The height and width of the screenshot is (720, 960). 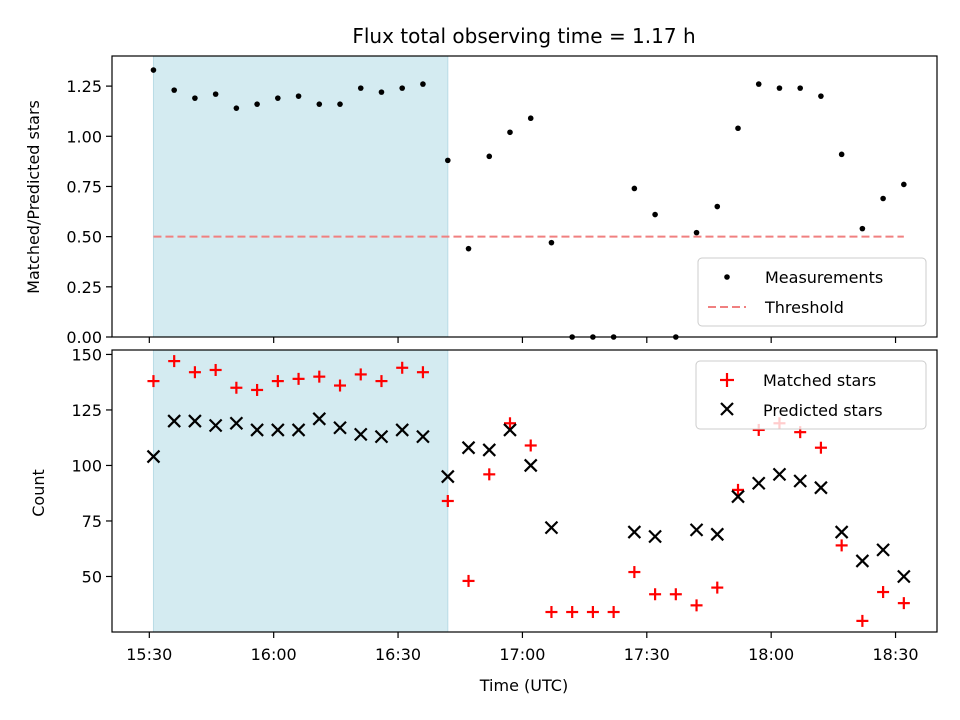 I want to click on x-axis-label: Time (UTC), so click(x=523, y=685).